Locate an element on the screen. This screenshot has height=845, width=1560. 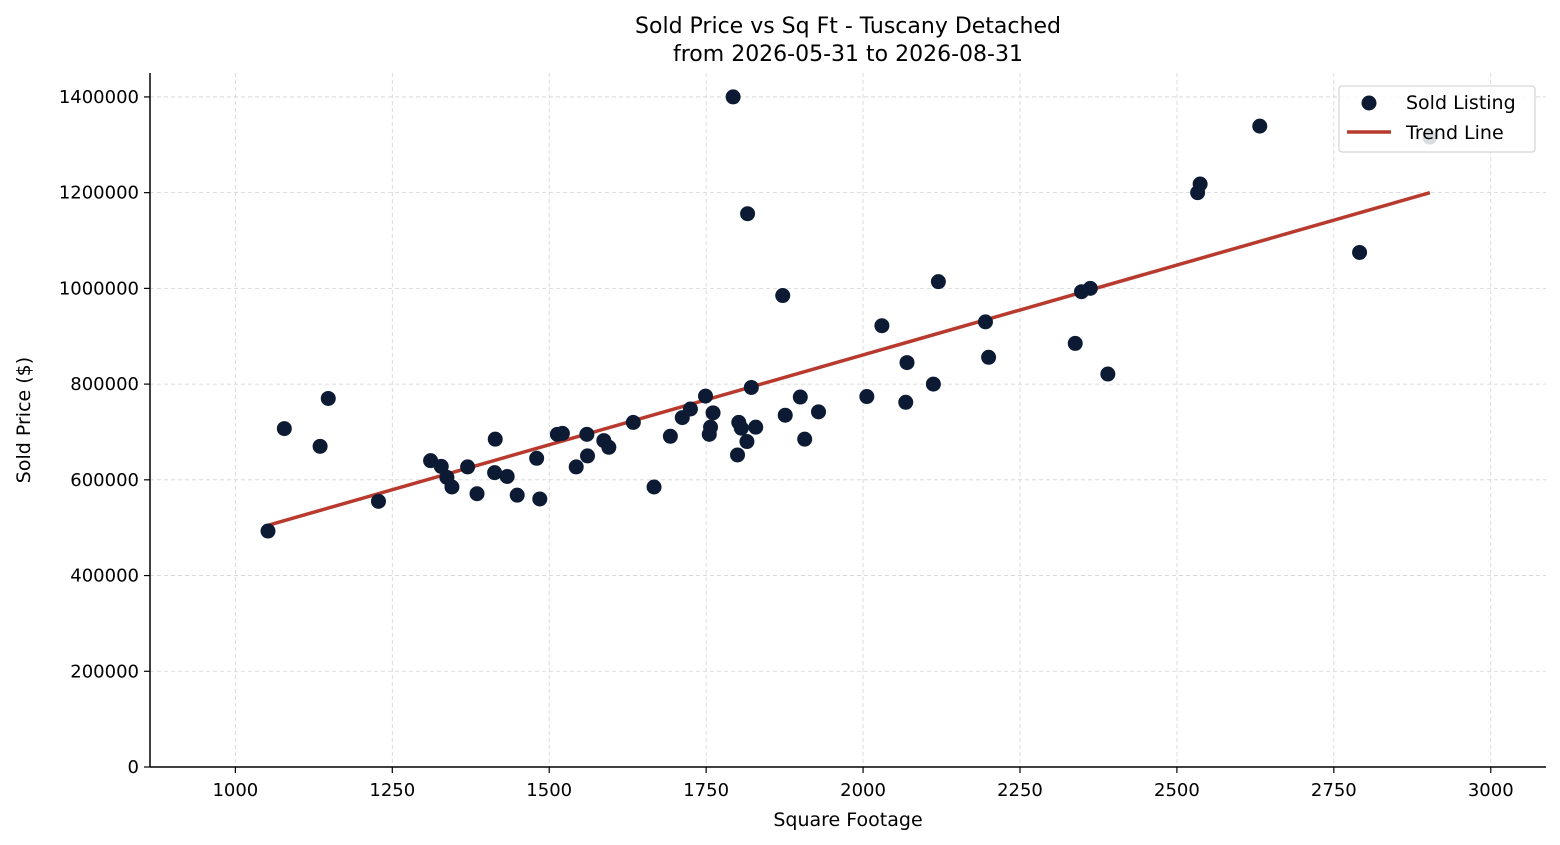
x-tick-label: 2250 is located at coordinates (1020, 790).